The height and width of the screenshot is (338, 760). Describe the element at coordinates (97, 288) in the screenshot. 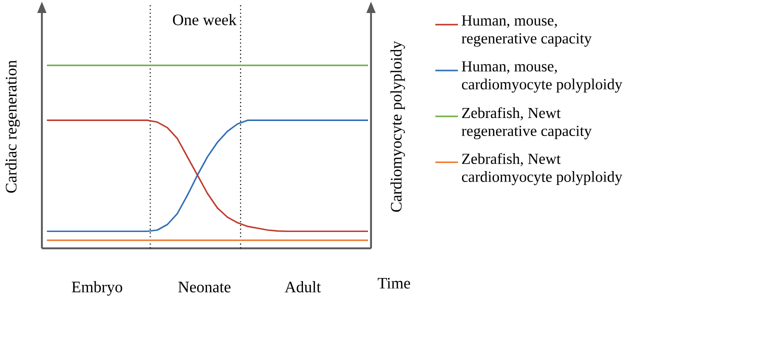

I see `text: Embryo` at that location.